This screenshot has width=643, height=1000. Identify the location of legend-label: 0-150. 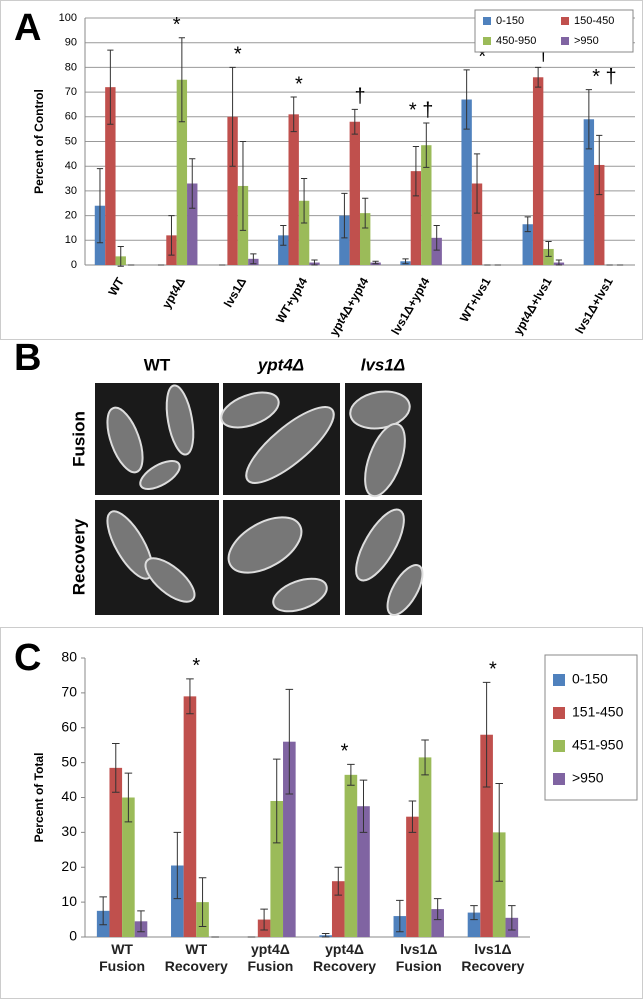
(590, 679).